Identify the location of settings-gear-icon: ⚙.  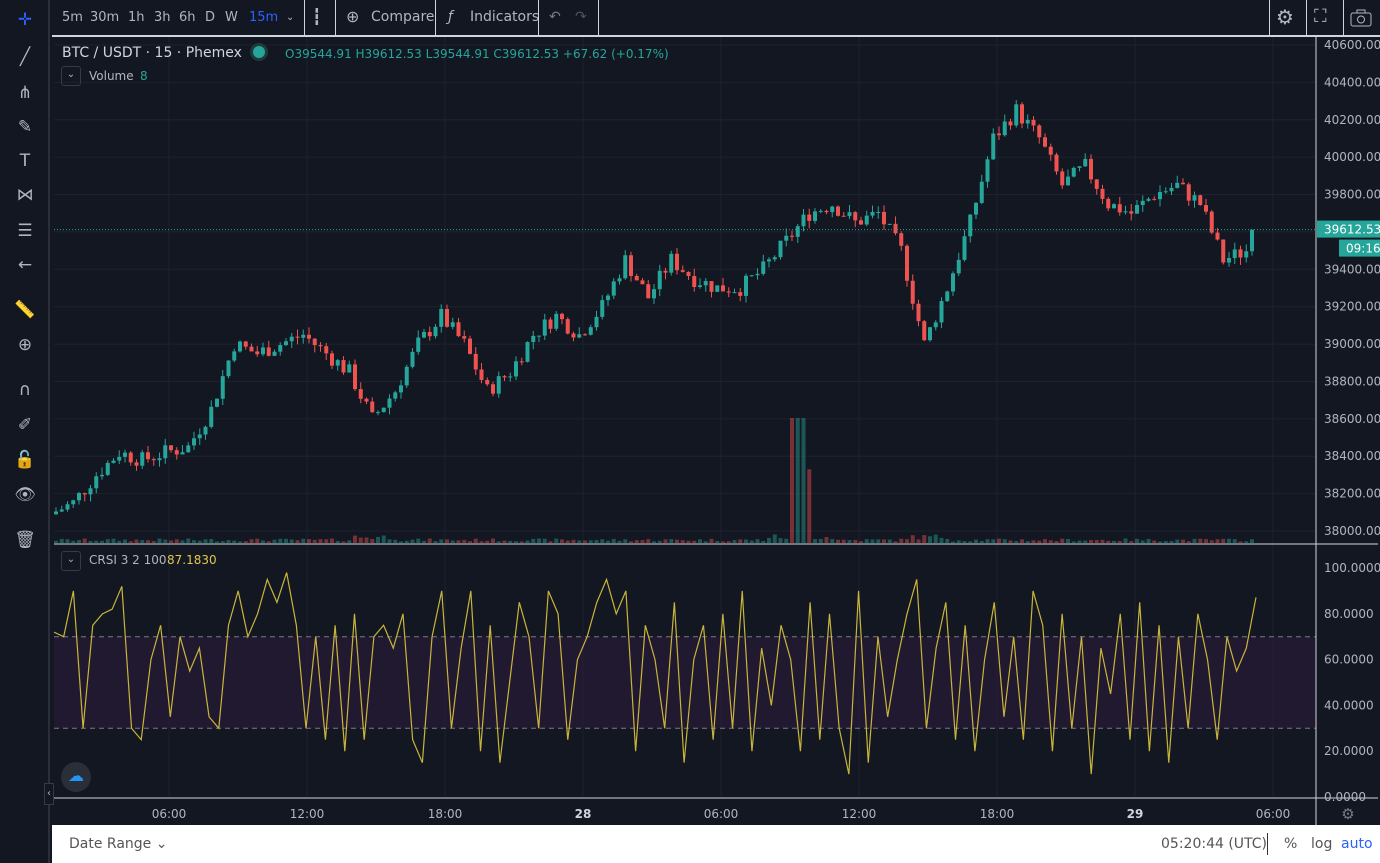
(1285, 17).